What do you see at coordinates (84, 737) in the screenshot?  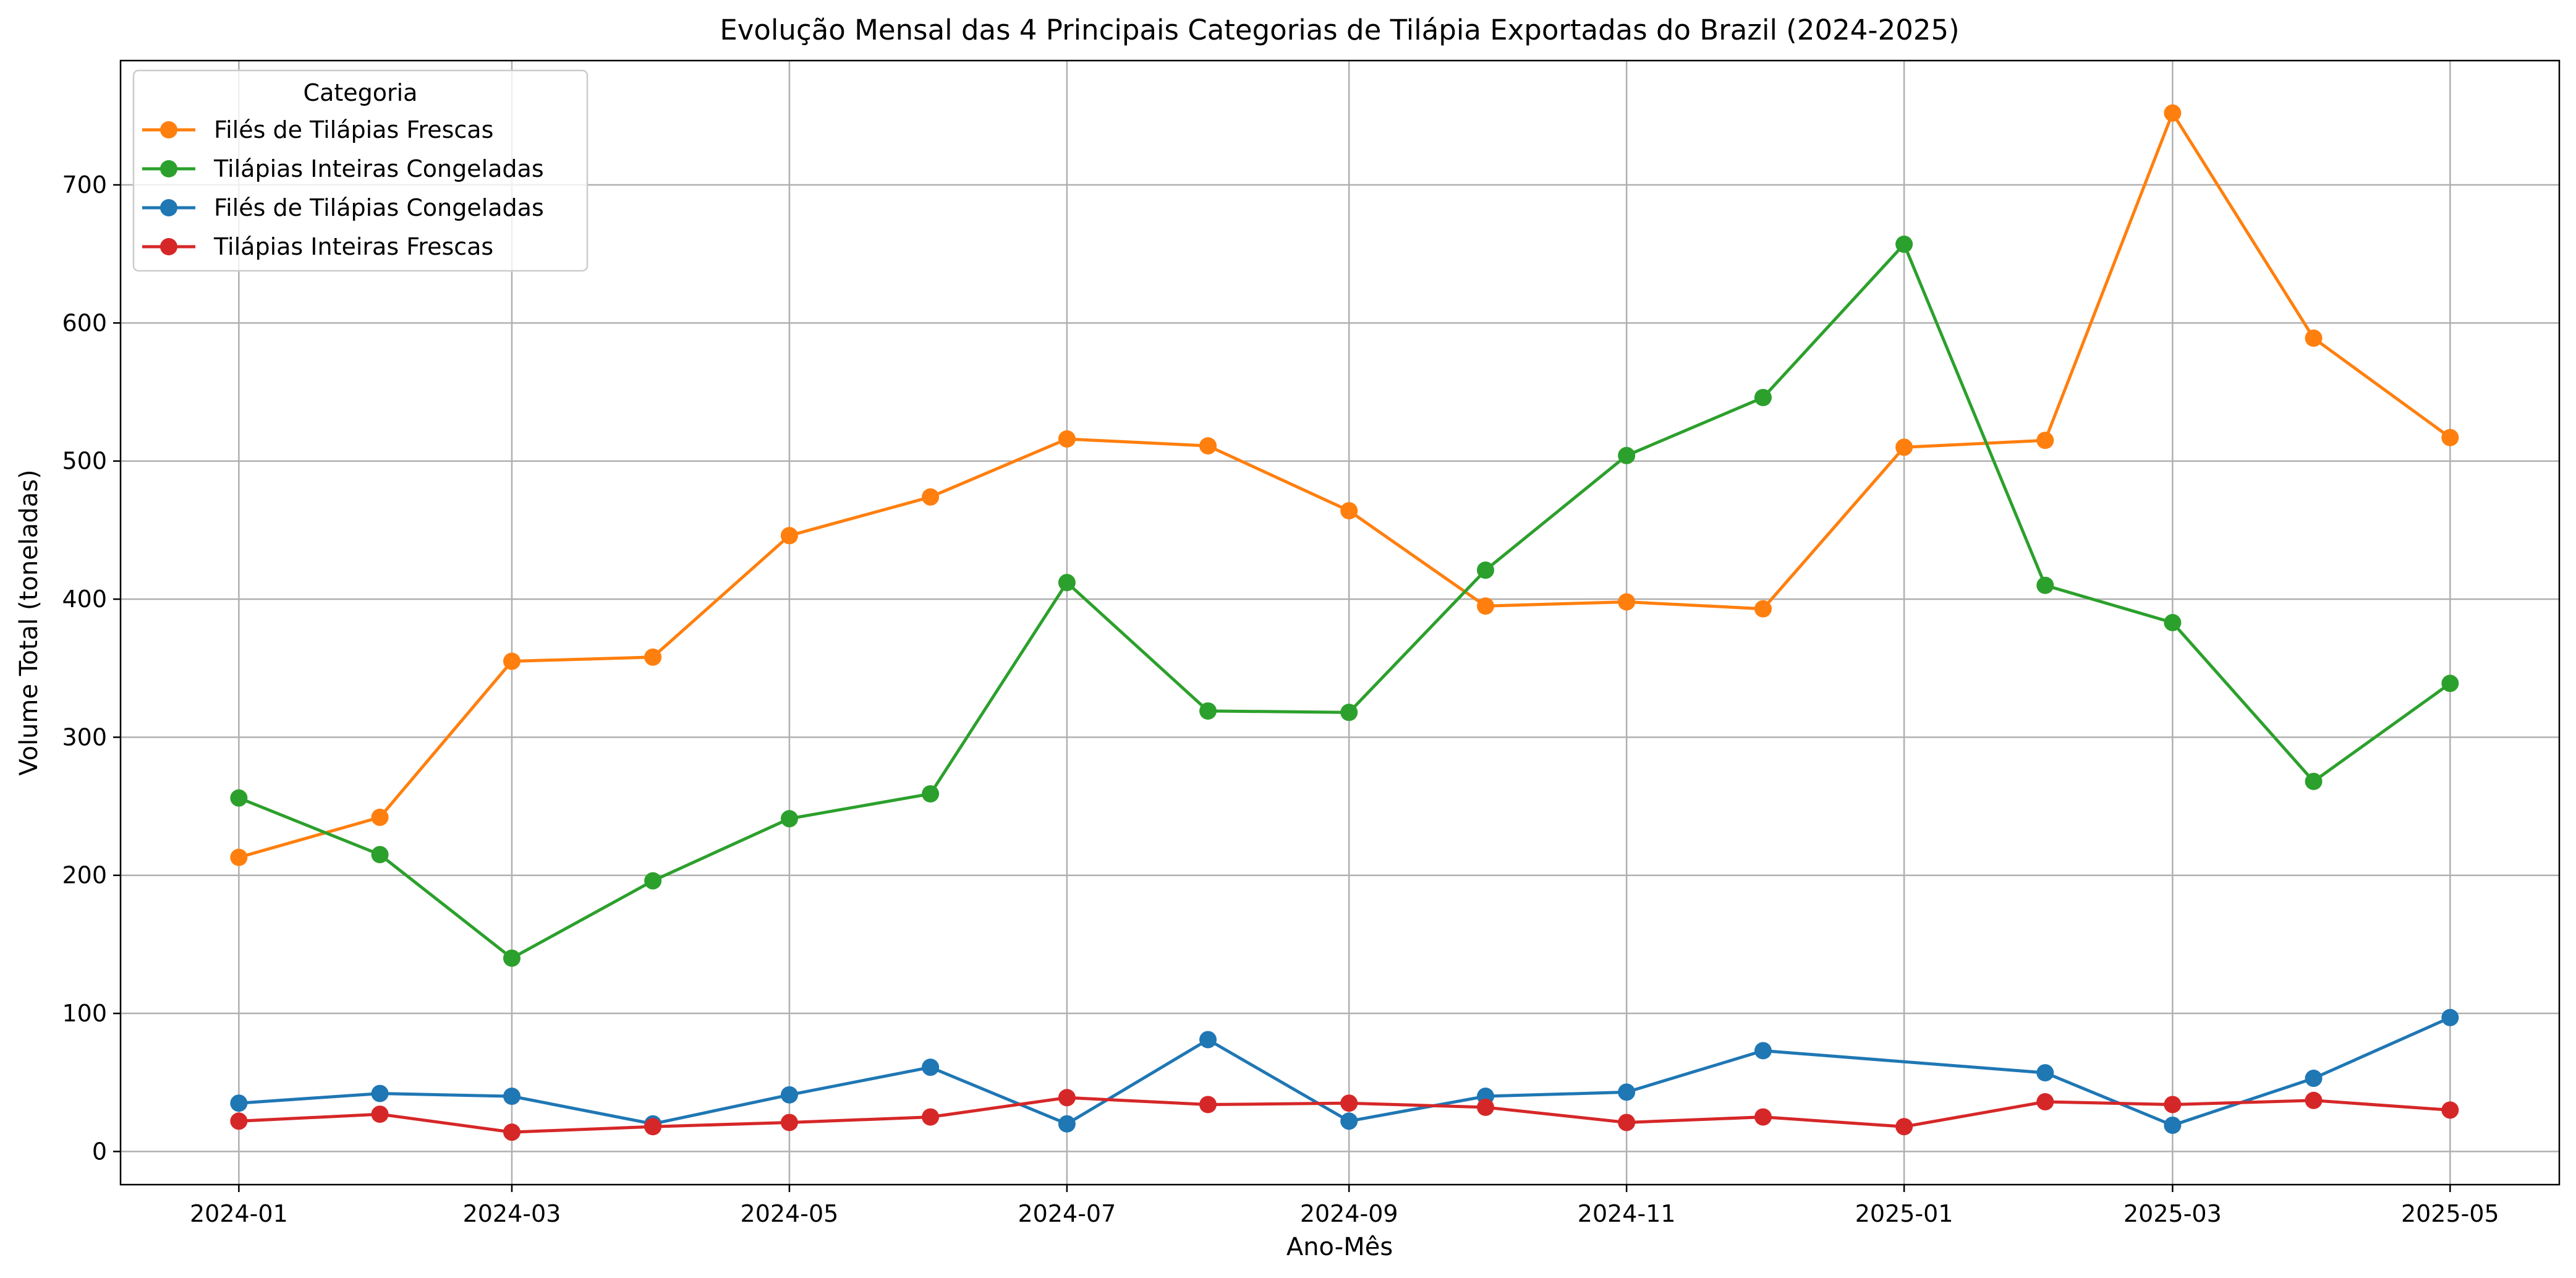 I see `y-tick-label: 300` at bounding box center [84, 737].